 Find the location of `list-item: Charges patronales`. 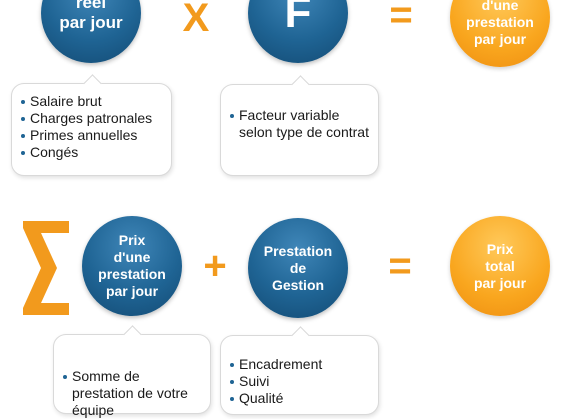

list-item: Charges patronales is located at coordinates (91, 118).